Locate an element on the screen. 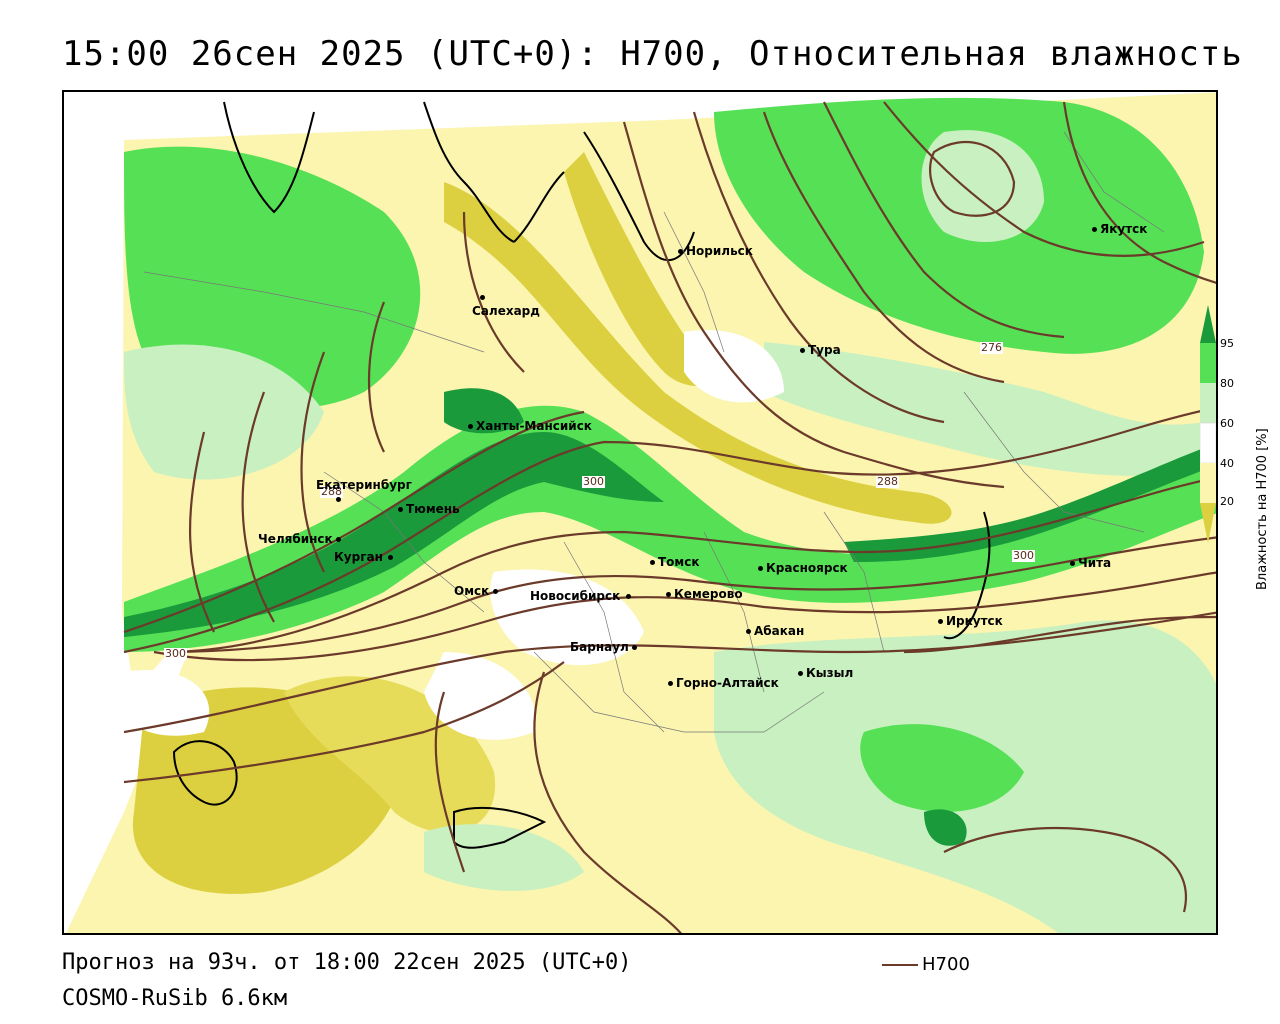  legend-title: Влажность на H700 [%] is located at coordinates (1262, 509).